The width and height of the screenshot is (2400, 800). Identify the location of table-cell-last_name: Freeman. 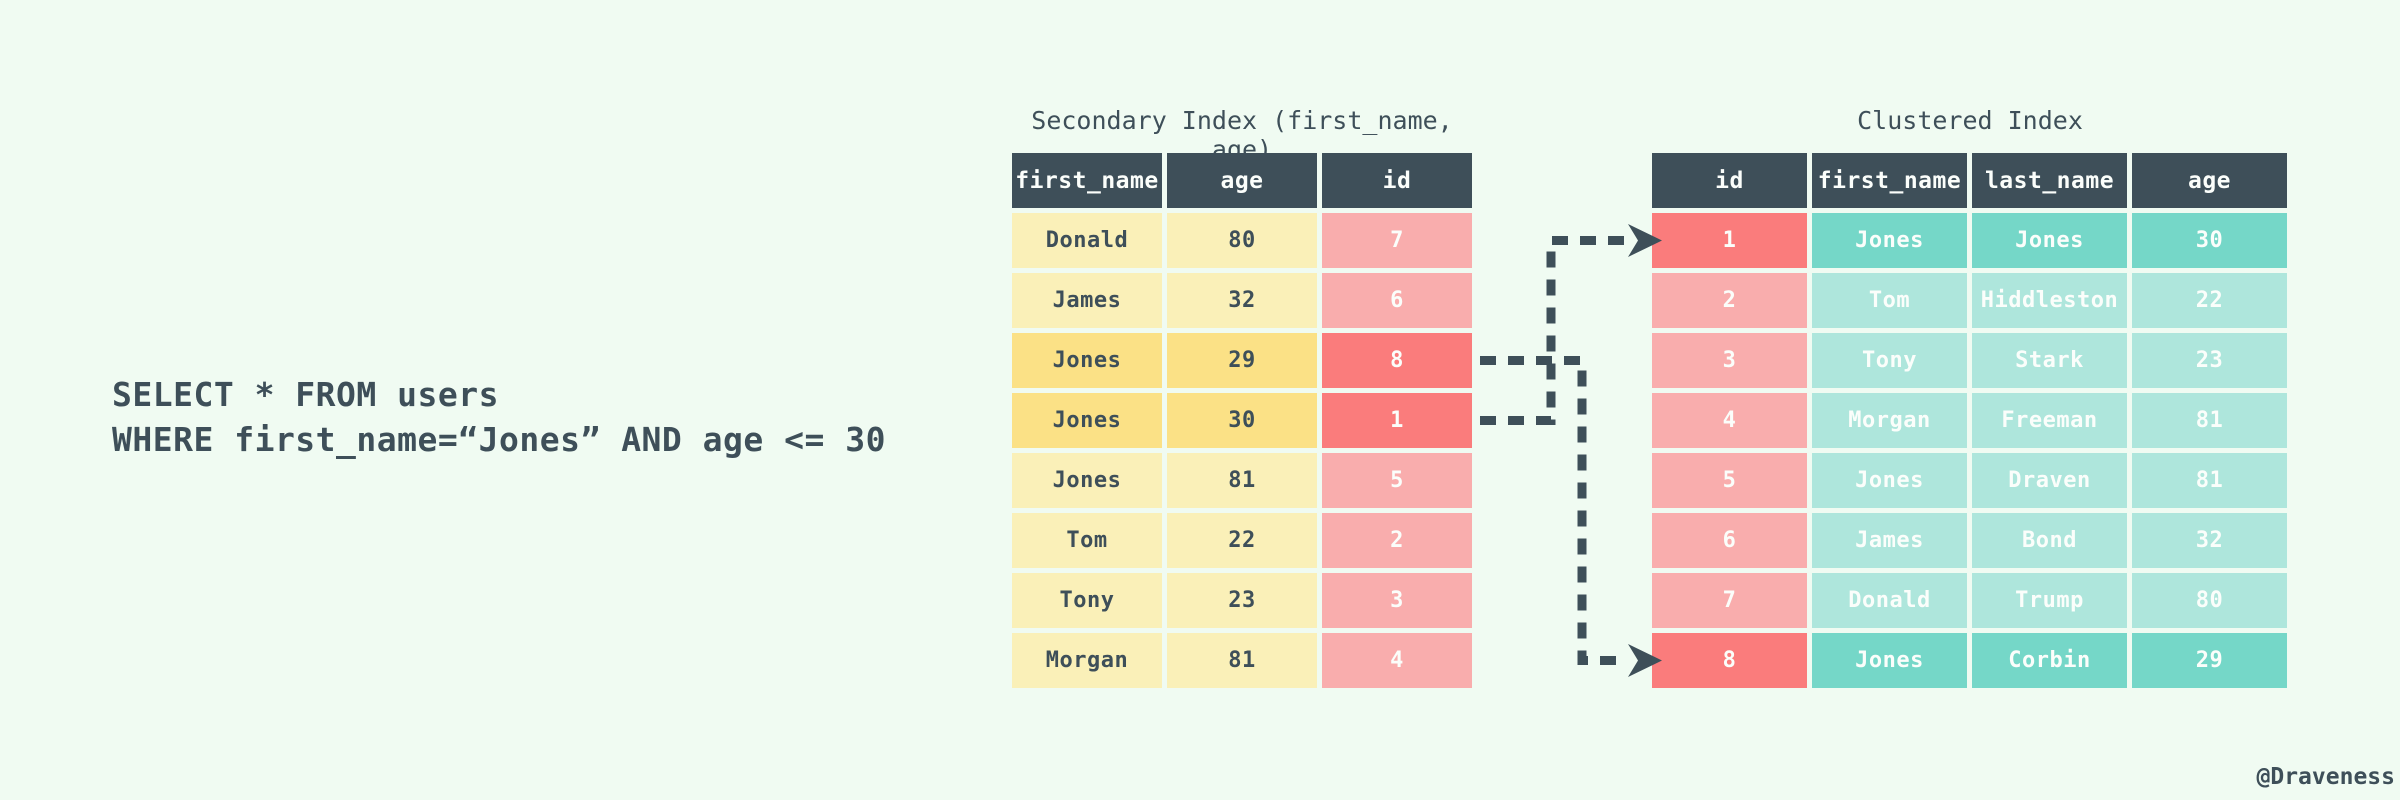
(2049, 420).